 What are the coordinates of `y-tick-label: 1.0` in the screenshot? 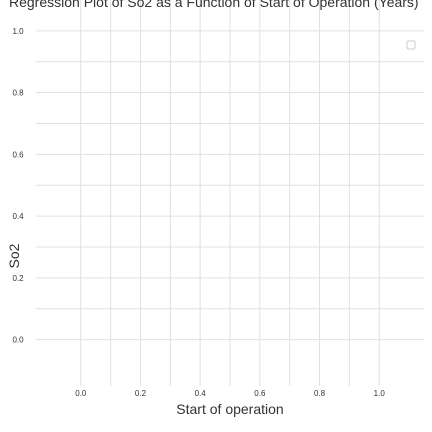 It's located at (18, 31).